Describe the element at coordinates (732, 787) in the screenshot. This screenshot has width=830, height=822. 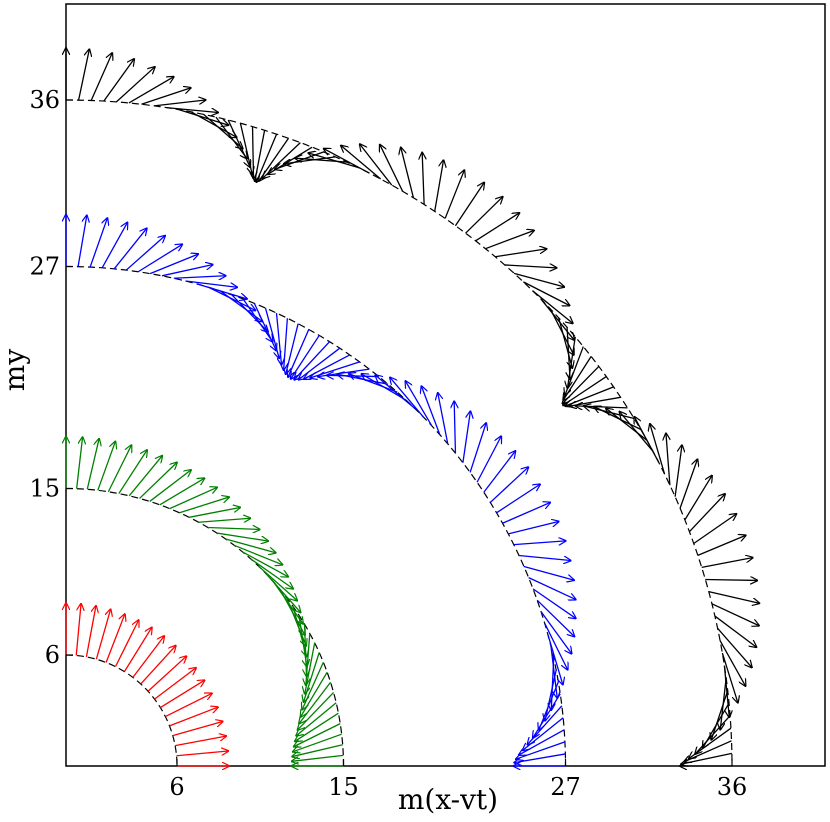
I see `x-tick-label-36: 36` at that location.